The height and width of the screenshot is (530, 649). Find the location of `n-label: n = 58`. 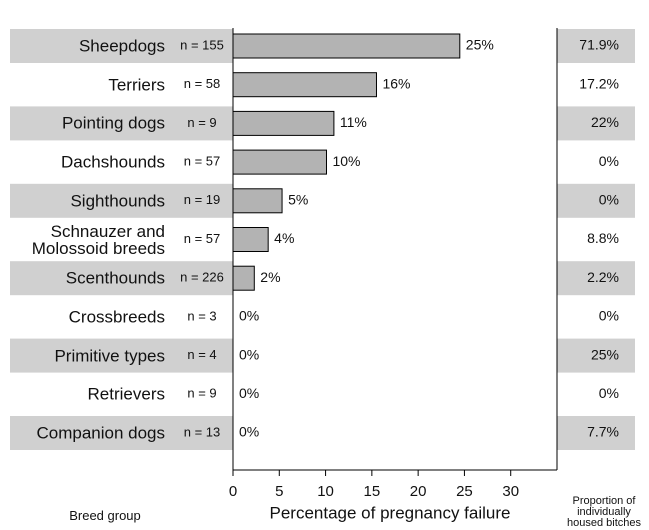

n-label: n = 58 is located at coordinates (202, 83).